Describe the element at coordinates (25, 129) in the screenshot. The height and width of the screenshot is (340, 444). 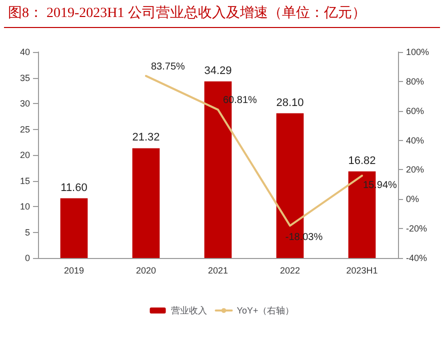
I see `y-tick-label: 25` at that location.